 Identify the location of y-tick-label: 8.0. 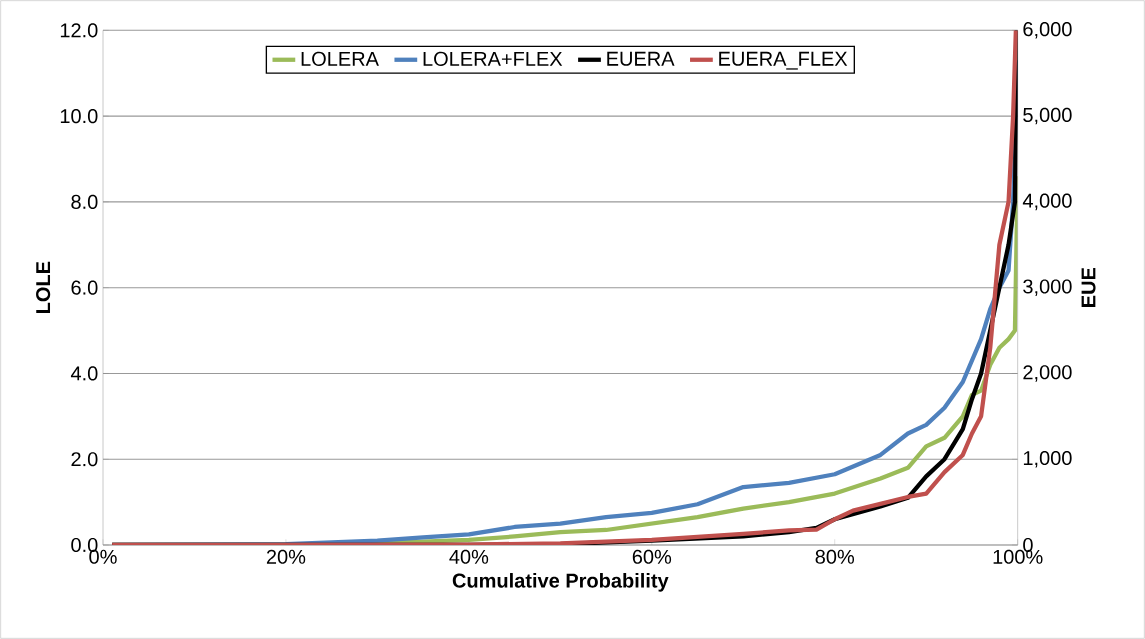
(84, 201).